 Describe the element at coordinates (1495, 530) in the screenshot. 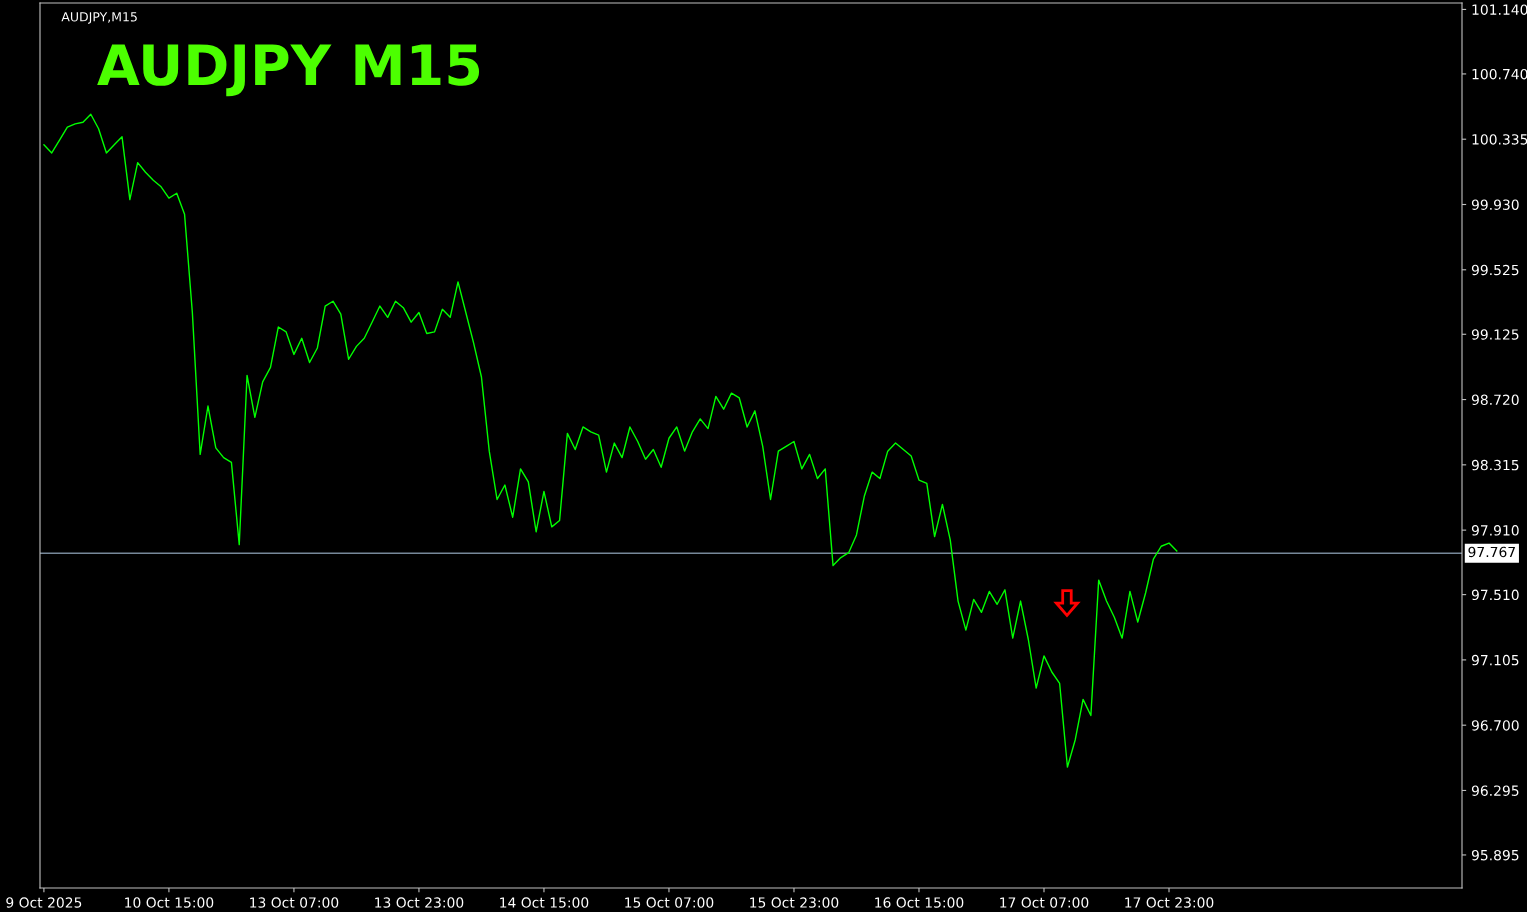

I see `y-tick-label: 97.910` at that location.